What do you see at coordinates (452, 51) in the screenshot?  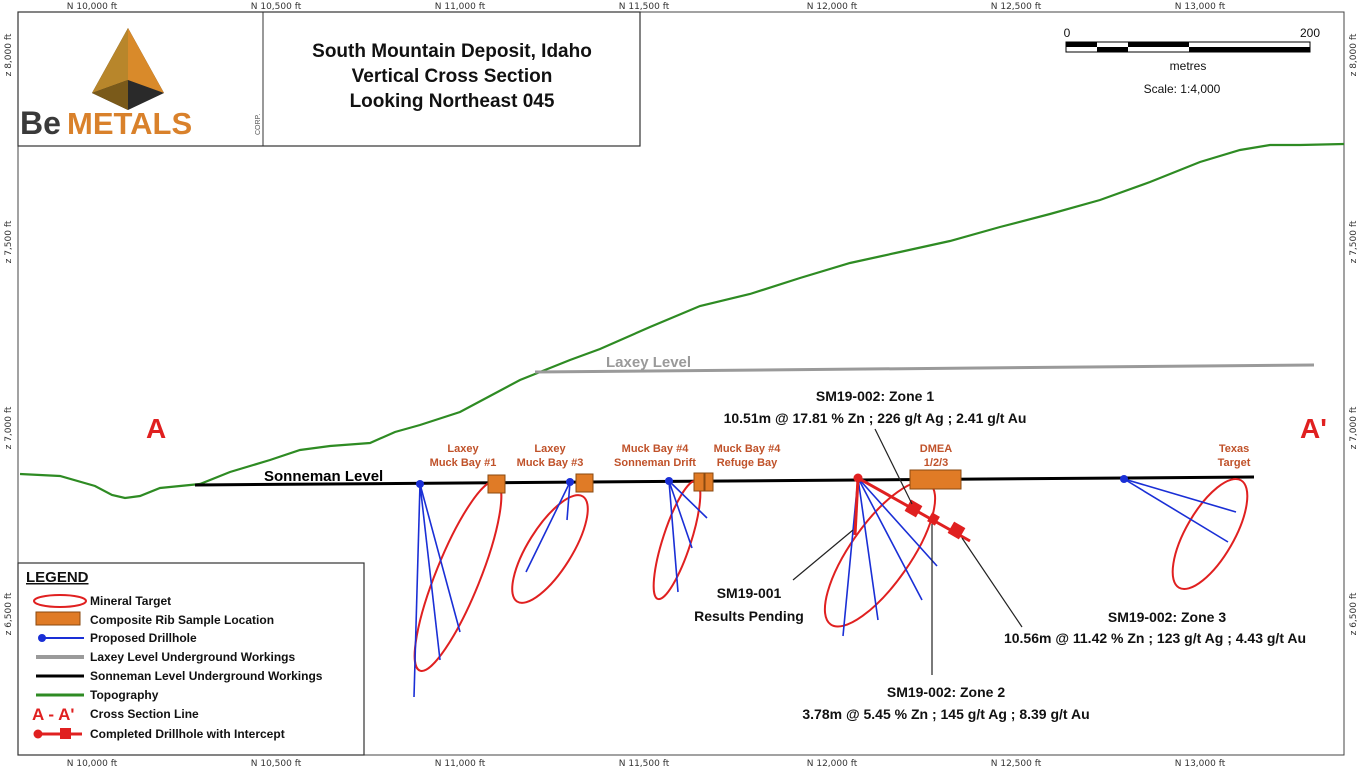 I see `title-line-1: South Mountain Deposit, Idaho` at bounding box center [452, 51].